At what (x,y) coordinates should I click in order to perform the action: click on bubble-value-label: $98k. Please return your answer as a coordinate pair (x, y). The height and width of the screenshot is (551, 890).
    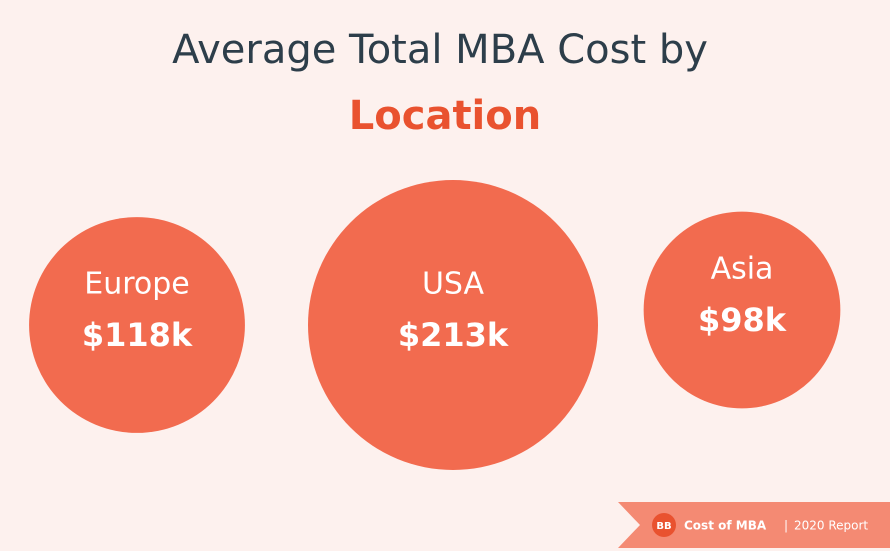
    Looking at the image, I should click on (742, 320).